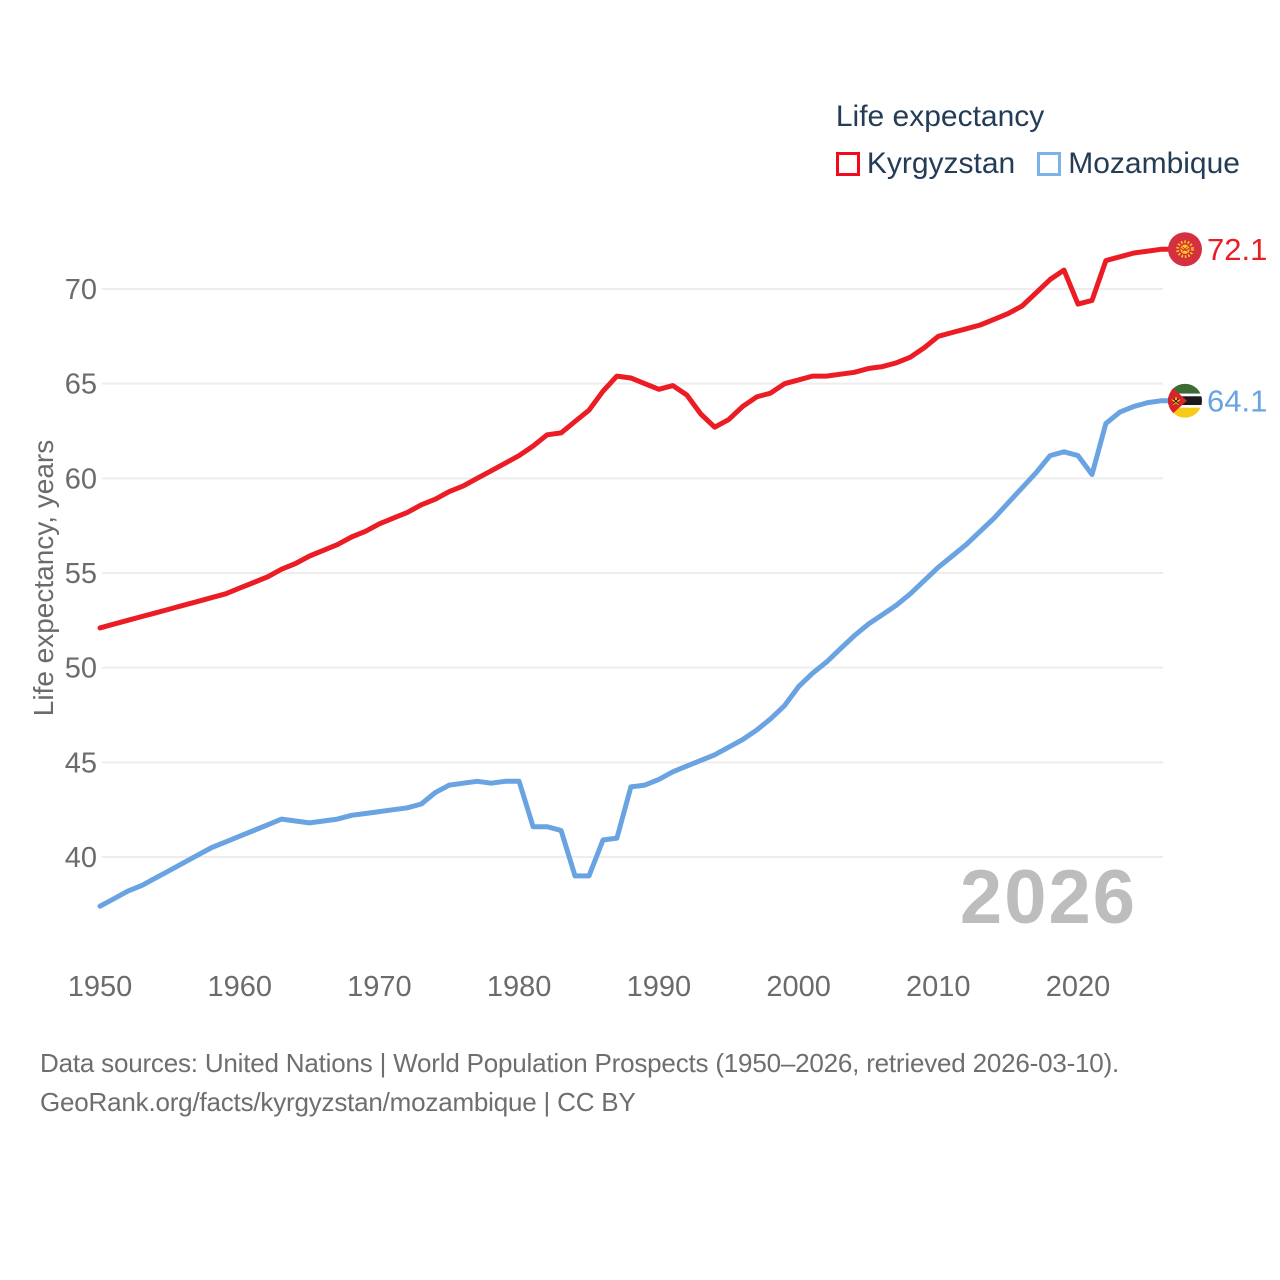  Describe the element at coordinates (940, 116) in the screenshot. I see `legend-title: Life expectancy` at that location.